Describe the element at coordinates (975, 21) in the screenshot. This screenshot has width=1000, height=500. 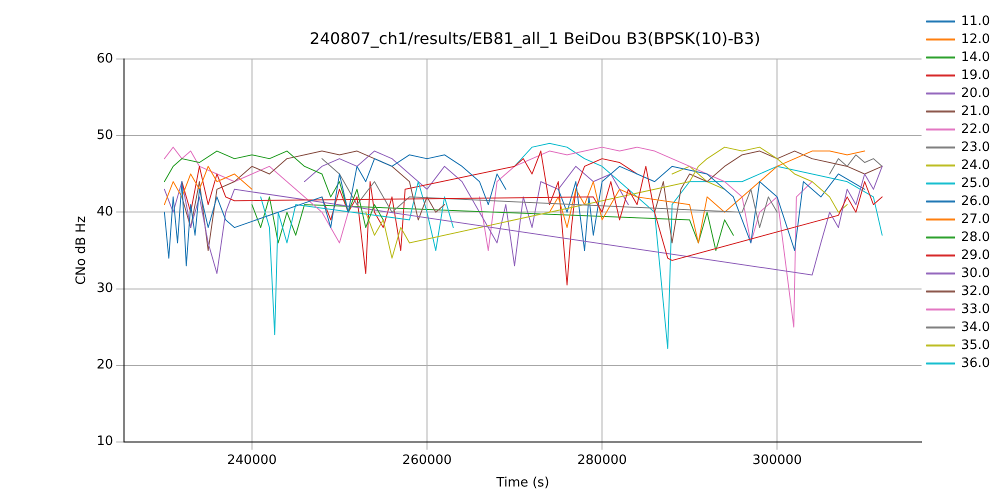
I see `legend-label: 11.0` at that location.